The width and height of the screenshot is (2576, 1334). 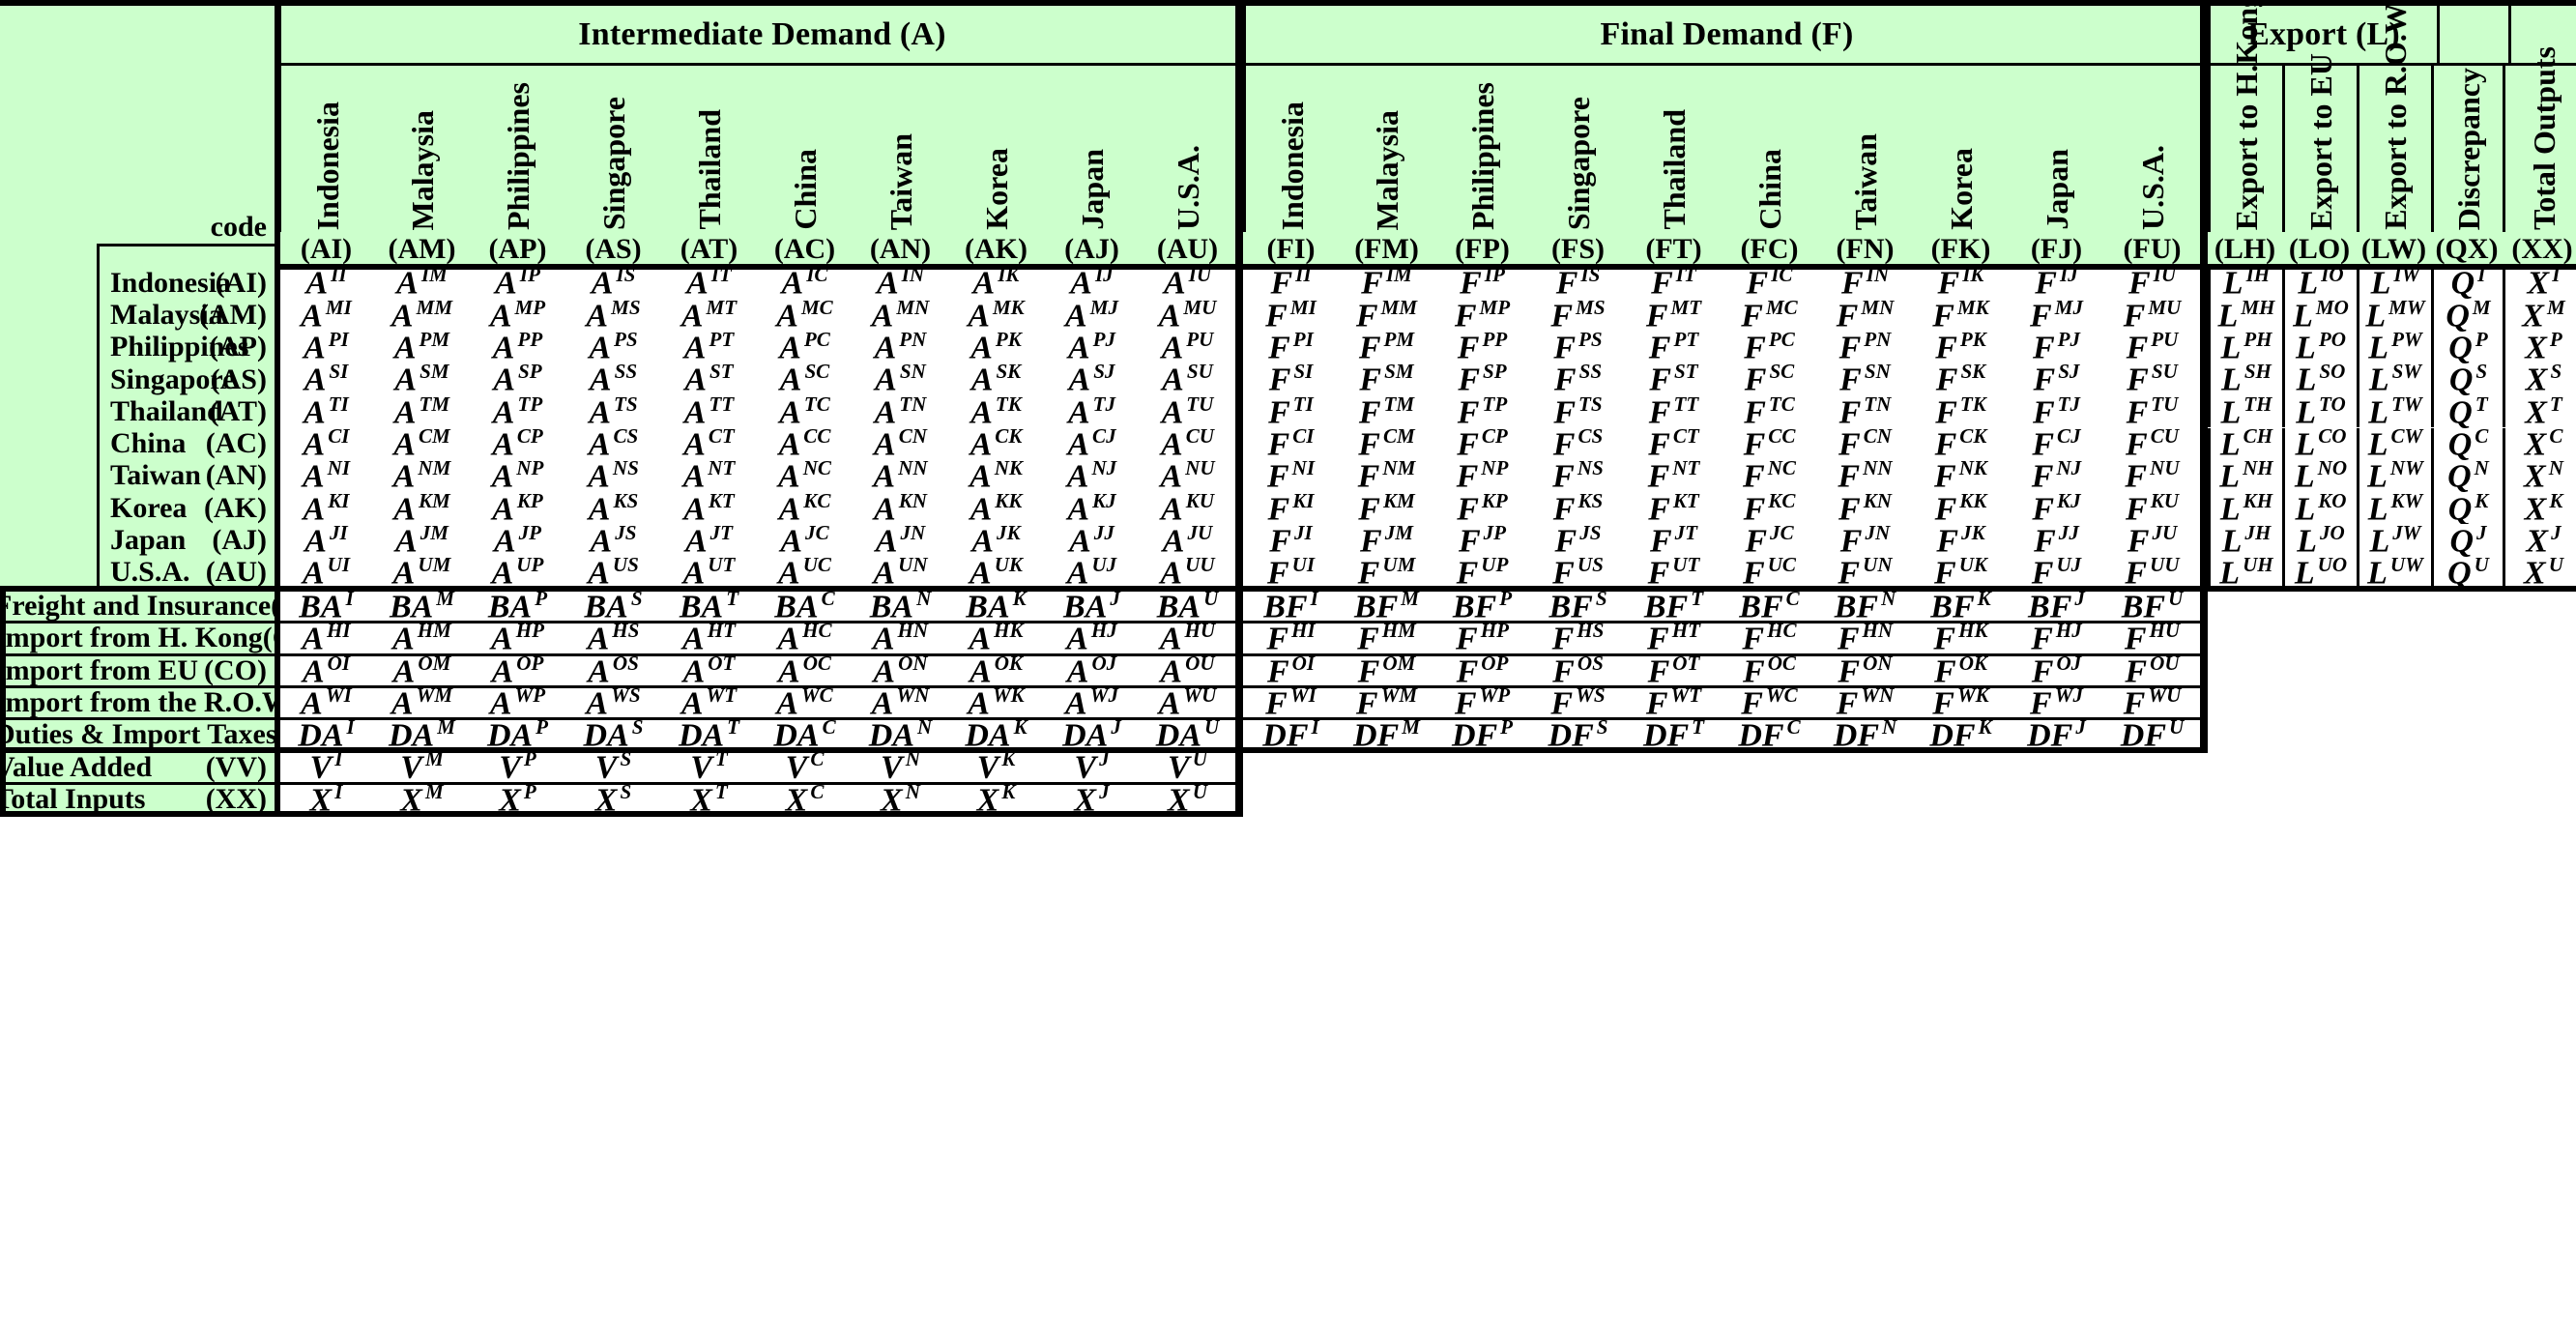 What do you see at coordinates (1091, 638) in the screenshot?
I see `cell-a-HJ-symbol: A HJ` at bounding box center [1091, 638].